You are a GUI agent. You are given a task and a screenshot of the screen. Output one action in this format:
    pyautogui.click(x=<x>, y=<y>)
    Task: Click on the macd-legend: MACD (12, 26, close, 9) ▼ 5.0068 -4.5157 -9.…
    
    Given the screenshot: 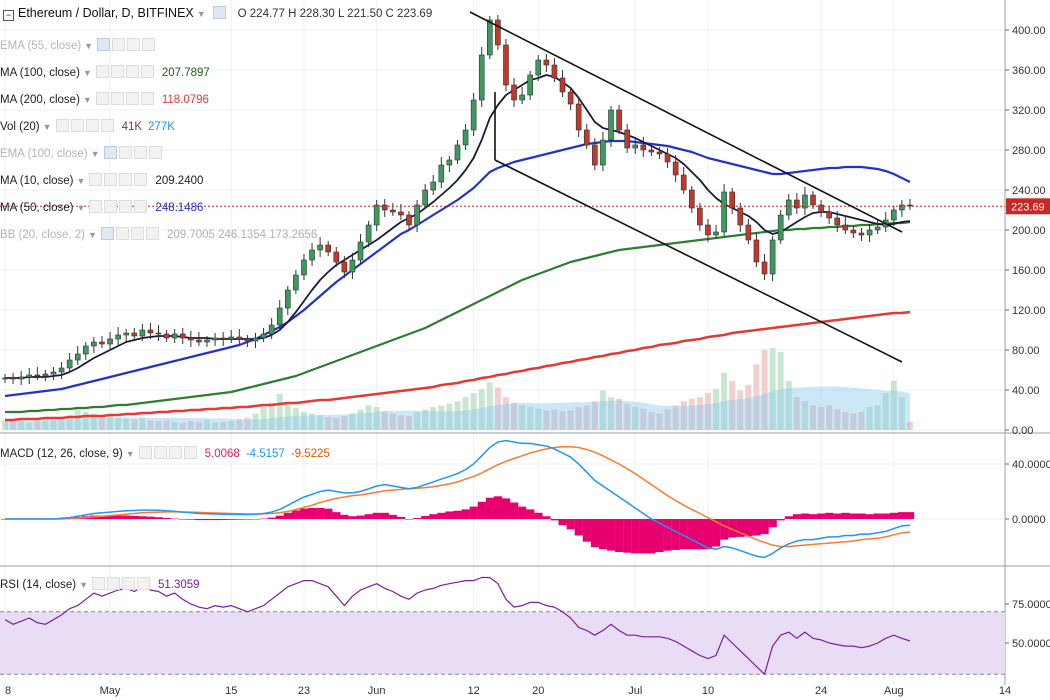 What is the action you would take?
    pyautogui.click(x=165, y=454)
    